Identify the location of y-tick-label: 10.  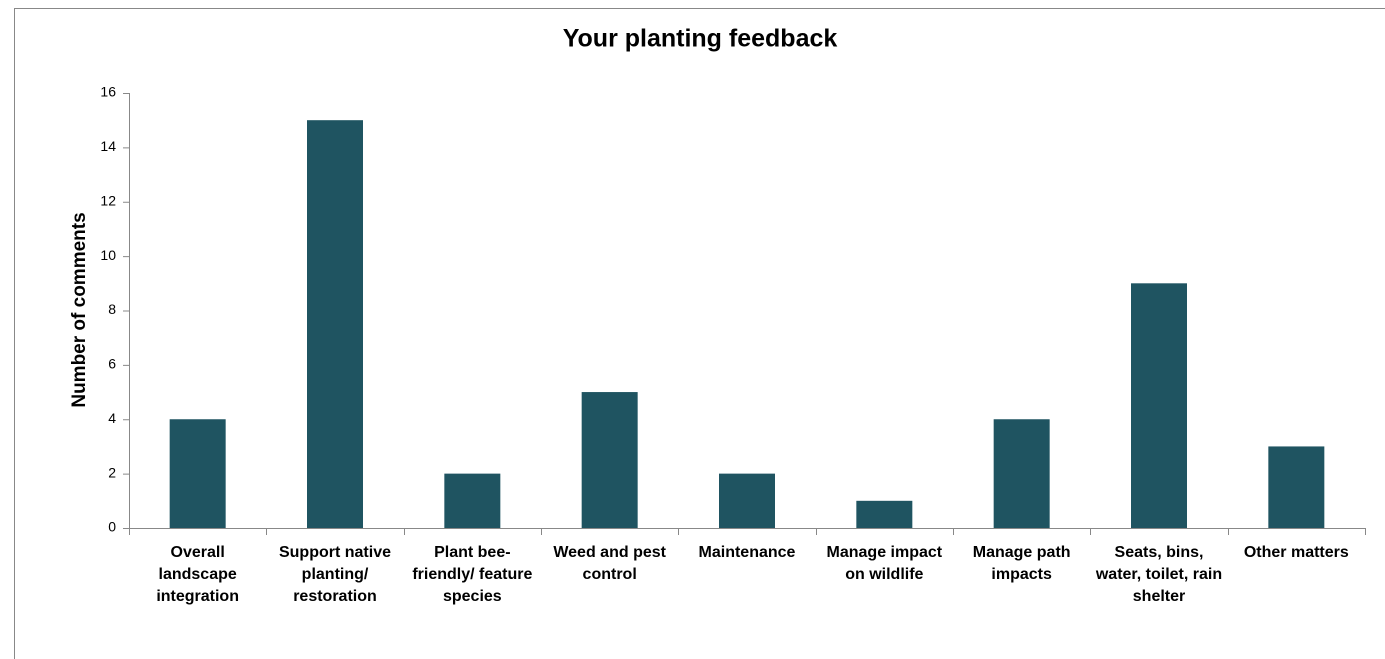
(108, 255).